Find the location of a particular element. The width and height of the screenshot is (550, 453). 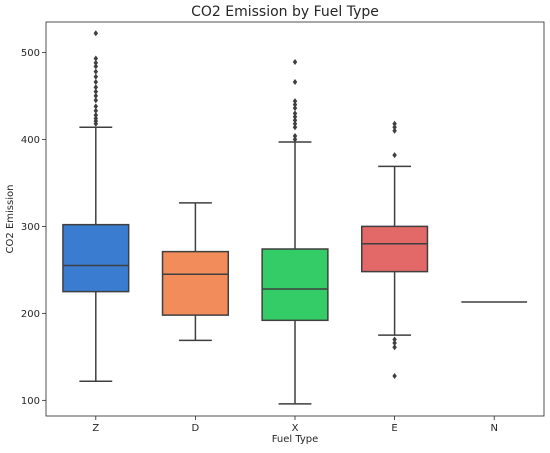

y-tick-label-100: 100 is located at coordinates (30, 401).